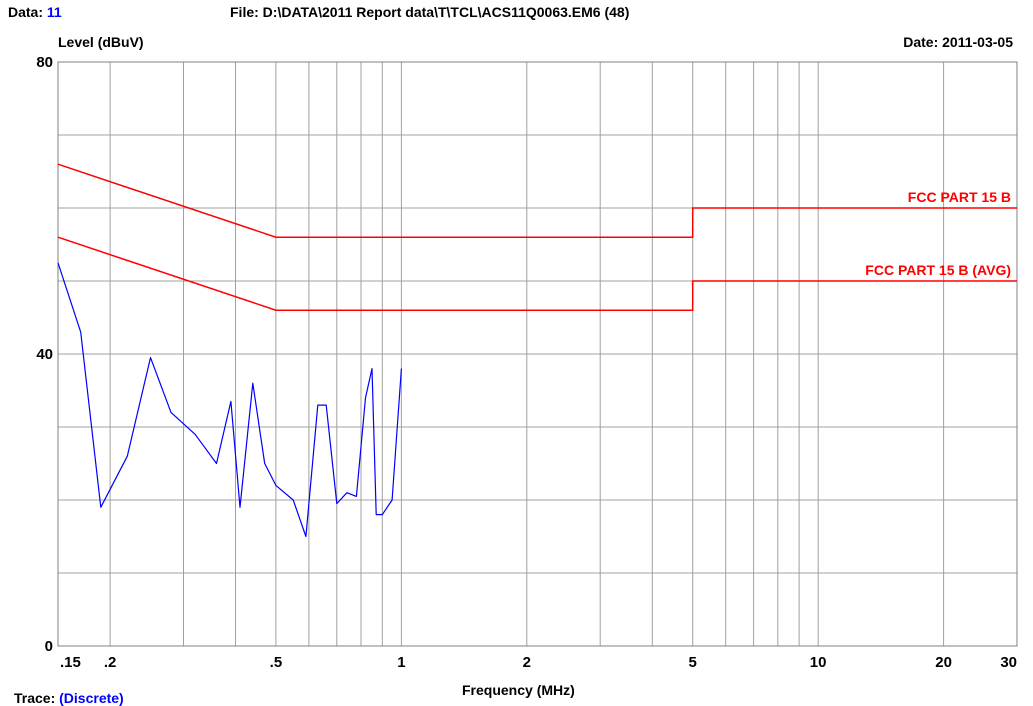 The height and width of the screenshot is (706, 1033). Describe the element at coordinates (54, 12) in the screenshot. I see `data-number: 11` at that location.